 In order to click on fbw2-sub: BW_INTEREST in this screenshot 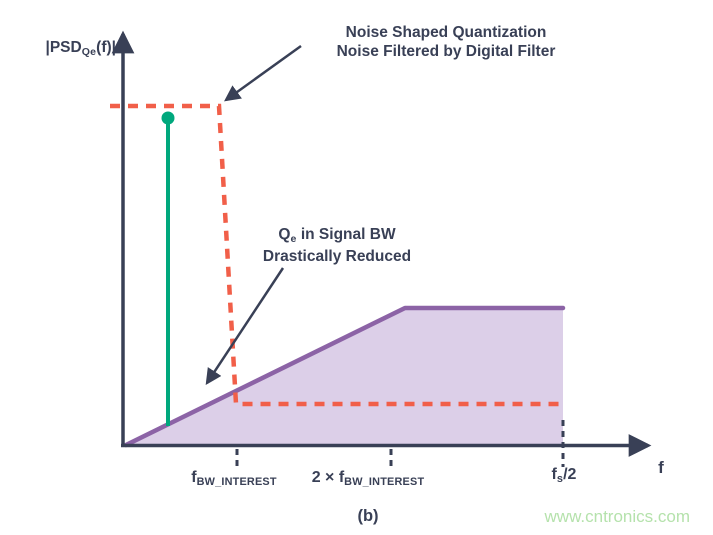, I will do `click(384, 482)`.